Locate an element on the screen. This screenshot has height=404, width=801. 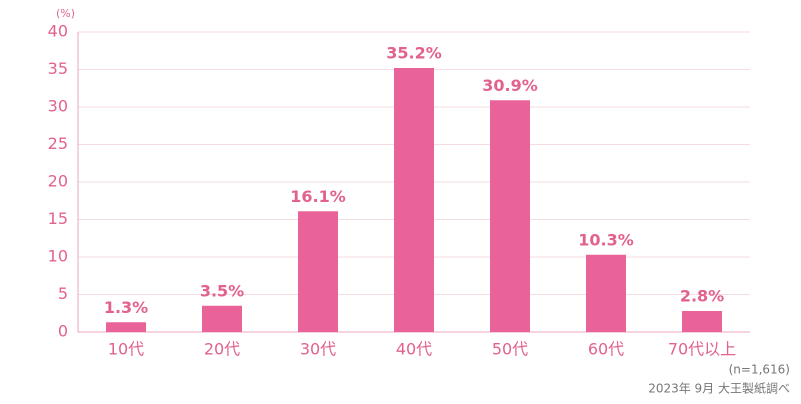
y-tick-label: 35 is located at coordinates (58, 68).